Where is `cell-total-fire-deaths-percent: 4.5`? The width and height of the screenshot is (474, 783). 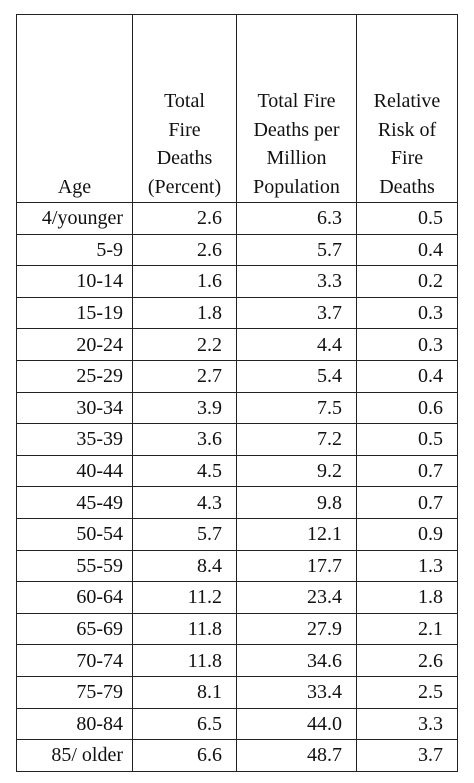 cell-total-fire-deaths-percent: 4.5 is located at coordinates (184, 471).